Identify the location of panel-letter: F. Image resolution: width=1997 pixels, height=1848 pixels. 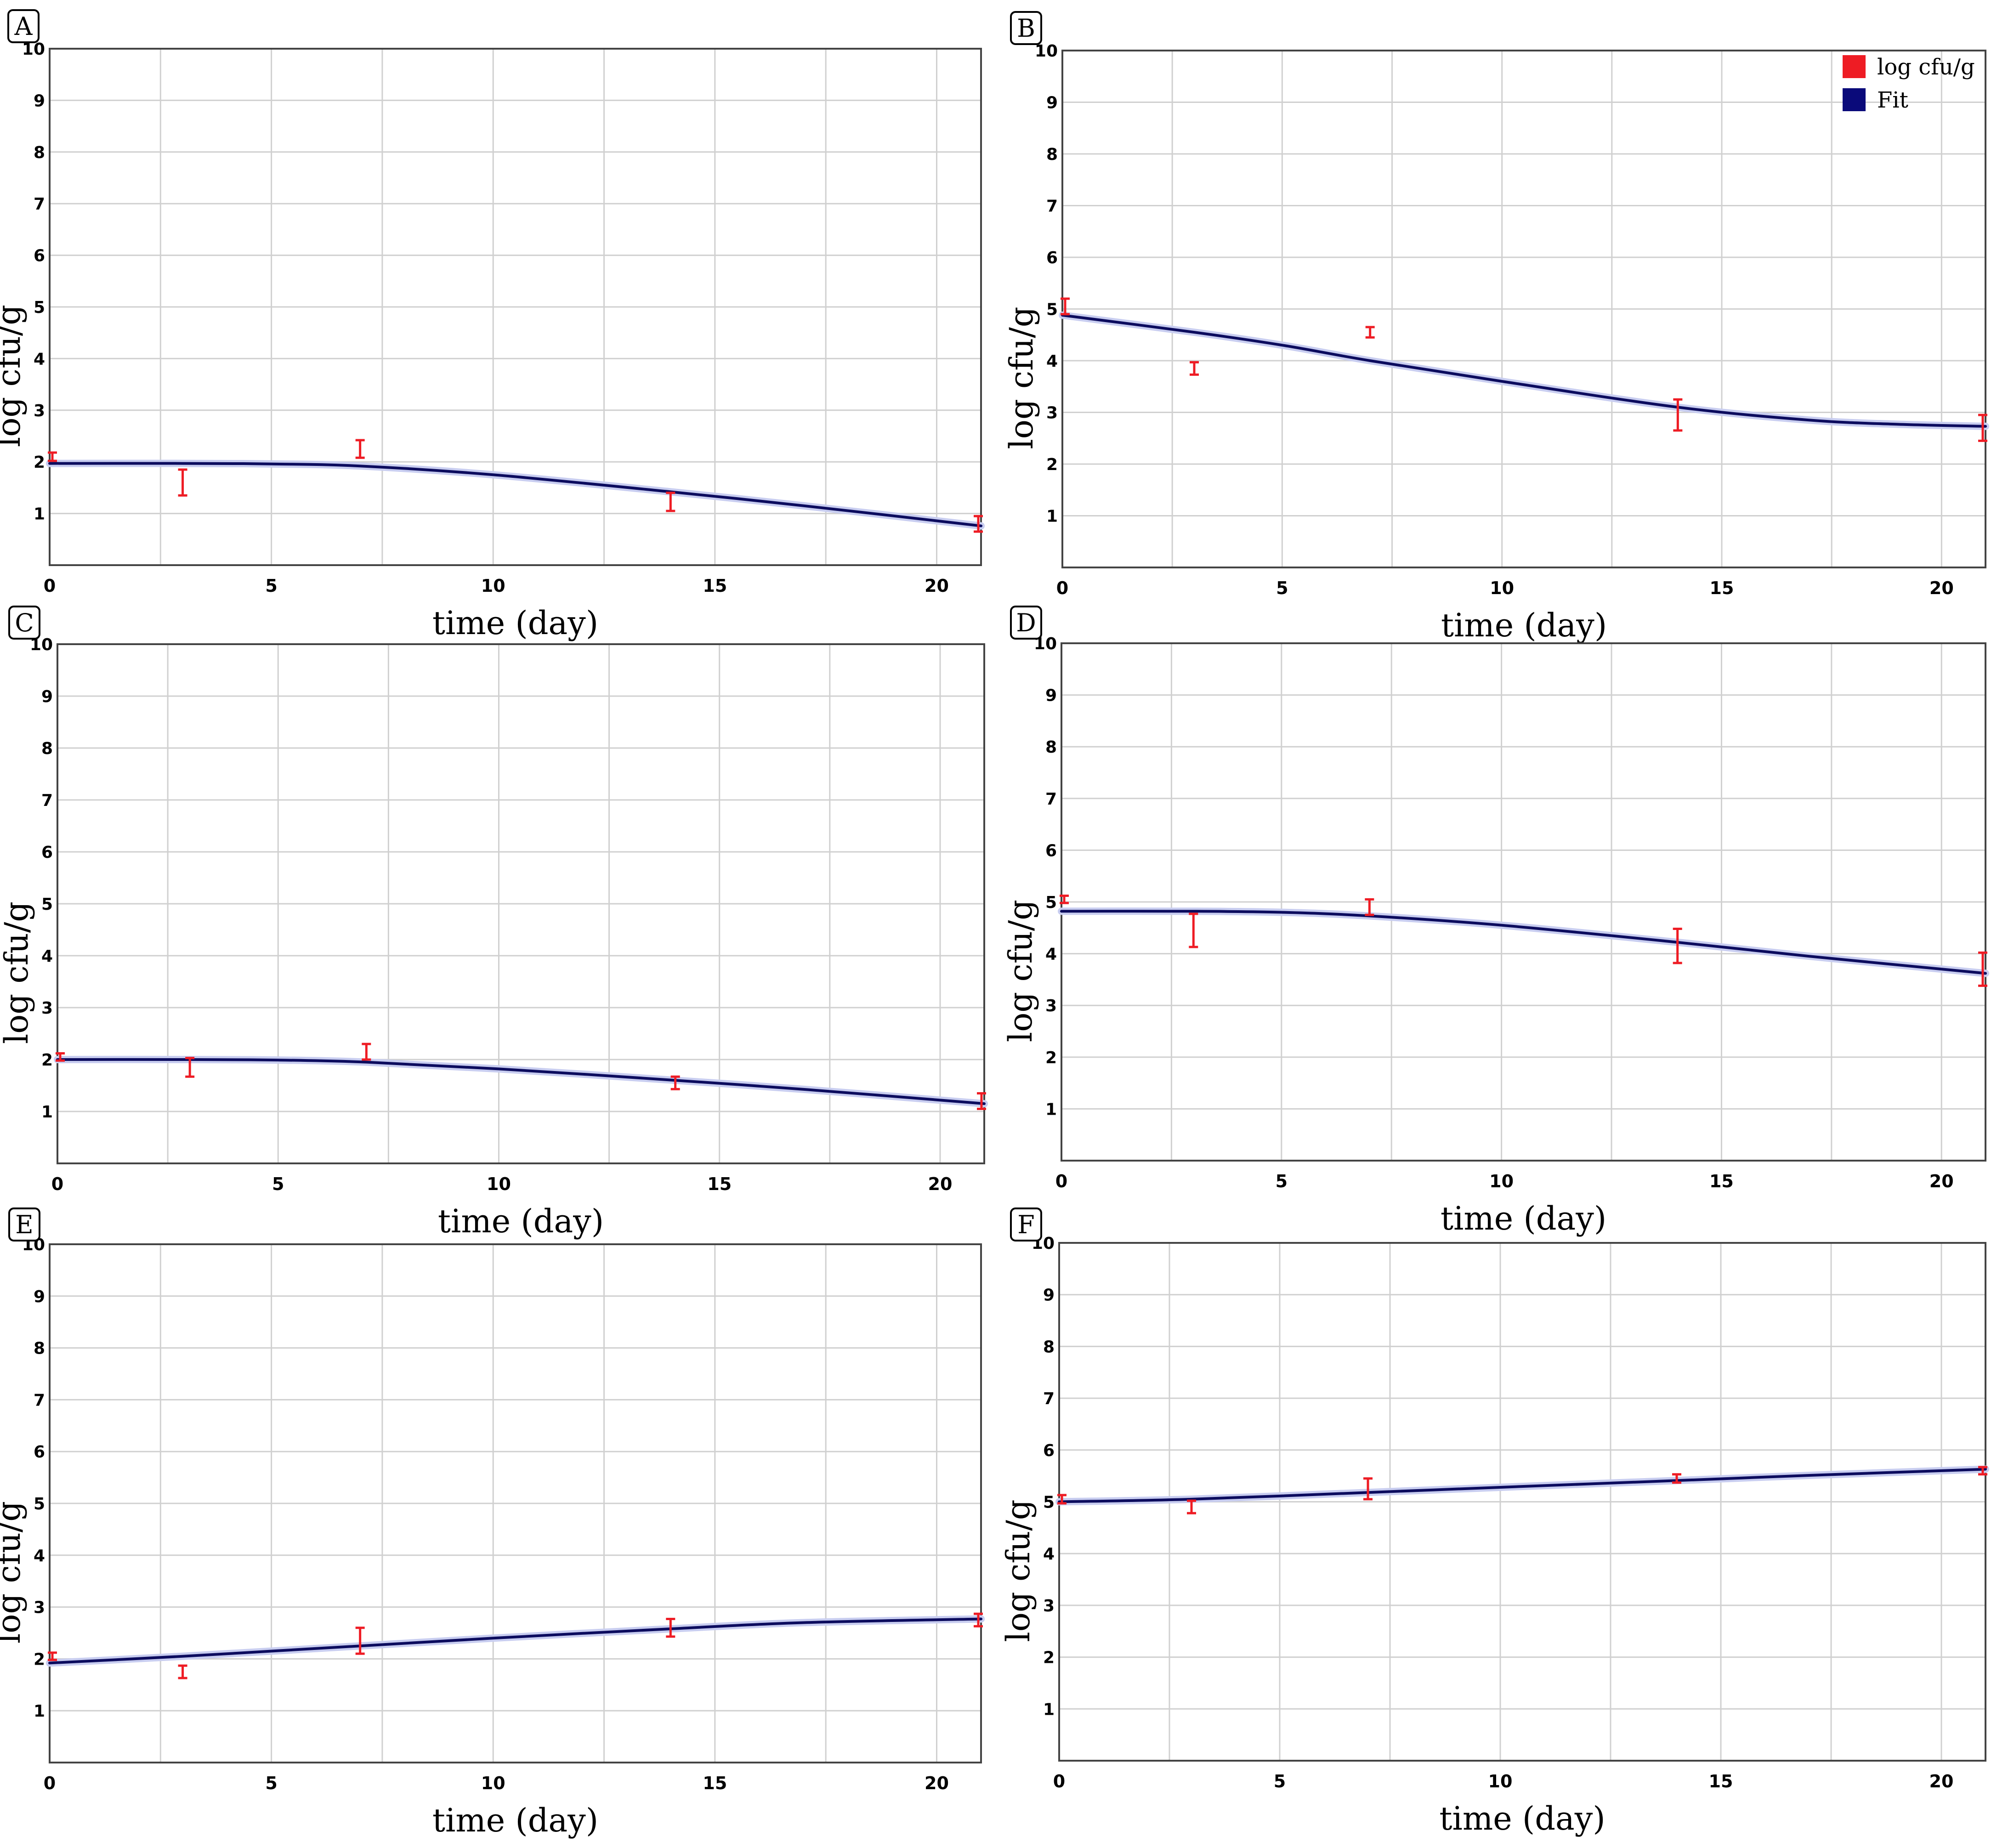
(1025, 1224).